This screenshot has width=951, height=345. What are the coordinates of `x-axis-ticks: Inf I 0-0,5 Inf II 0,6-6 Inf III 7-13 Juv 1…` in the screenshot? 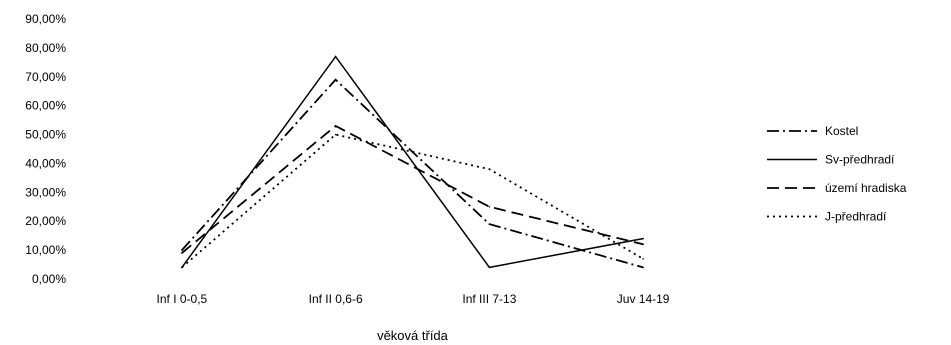 It's located at (413, 299).